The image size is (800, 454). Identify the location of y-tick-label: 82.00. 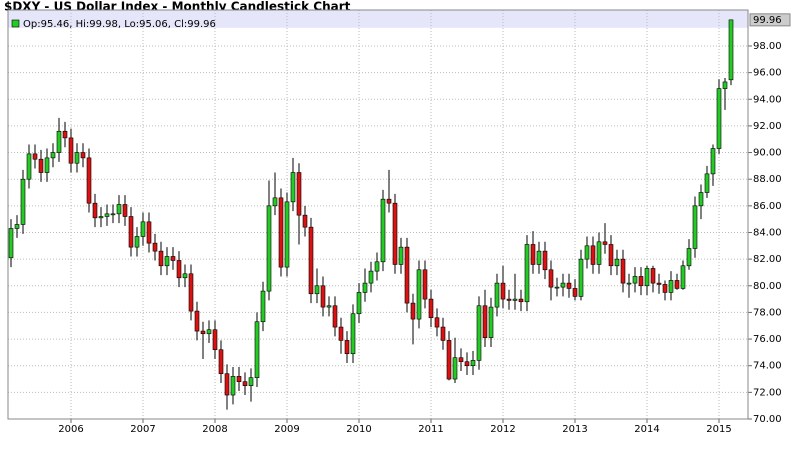
(767, 259).